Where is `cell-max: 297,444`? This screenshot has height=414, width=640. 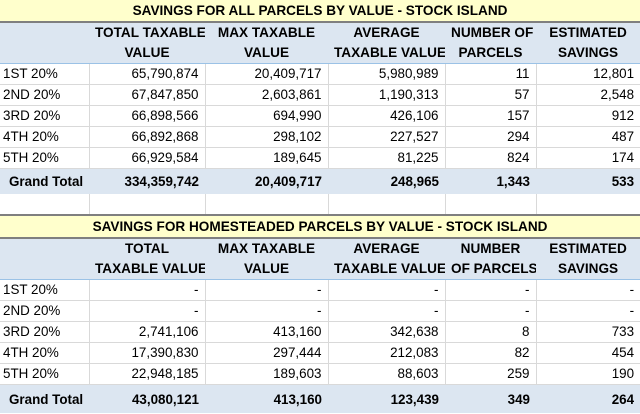 cell-max: 297,444 is located at coordinates (267, 353).